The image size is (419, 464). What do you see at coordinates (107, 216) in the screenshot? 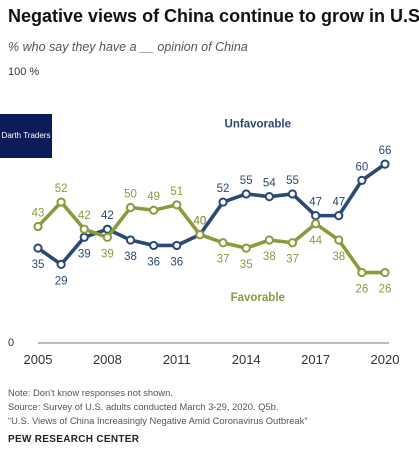
I see `unfavorable-label-2008: 42` at bounding box center [107, 216].